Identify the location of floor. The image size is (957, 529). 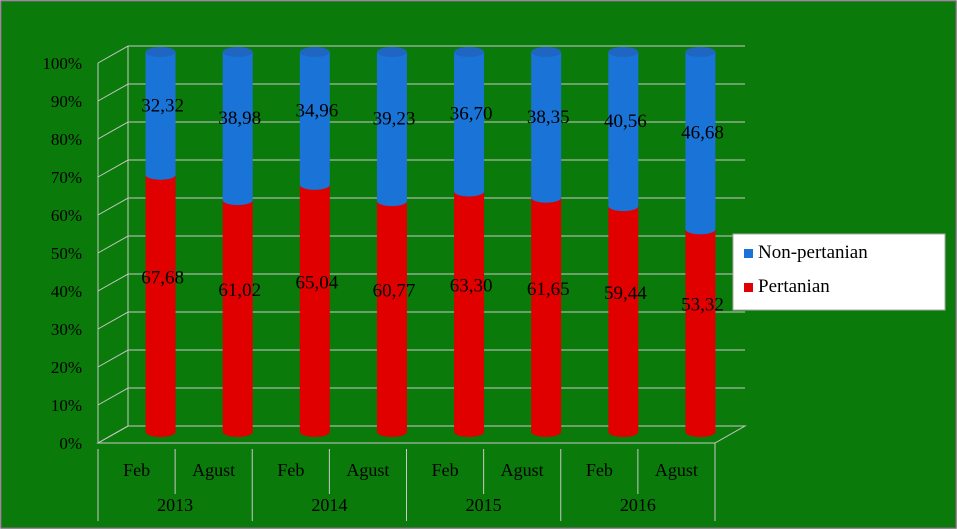
(421, 434).